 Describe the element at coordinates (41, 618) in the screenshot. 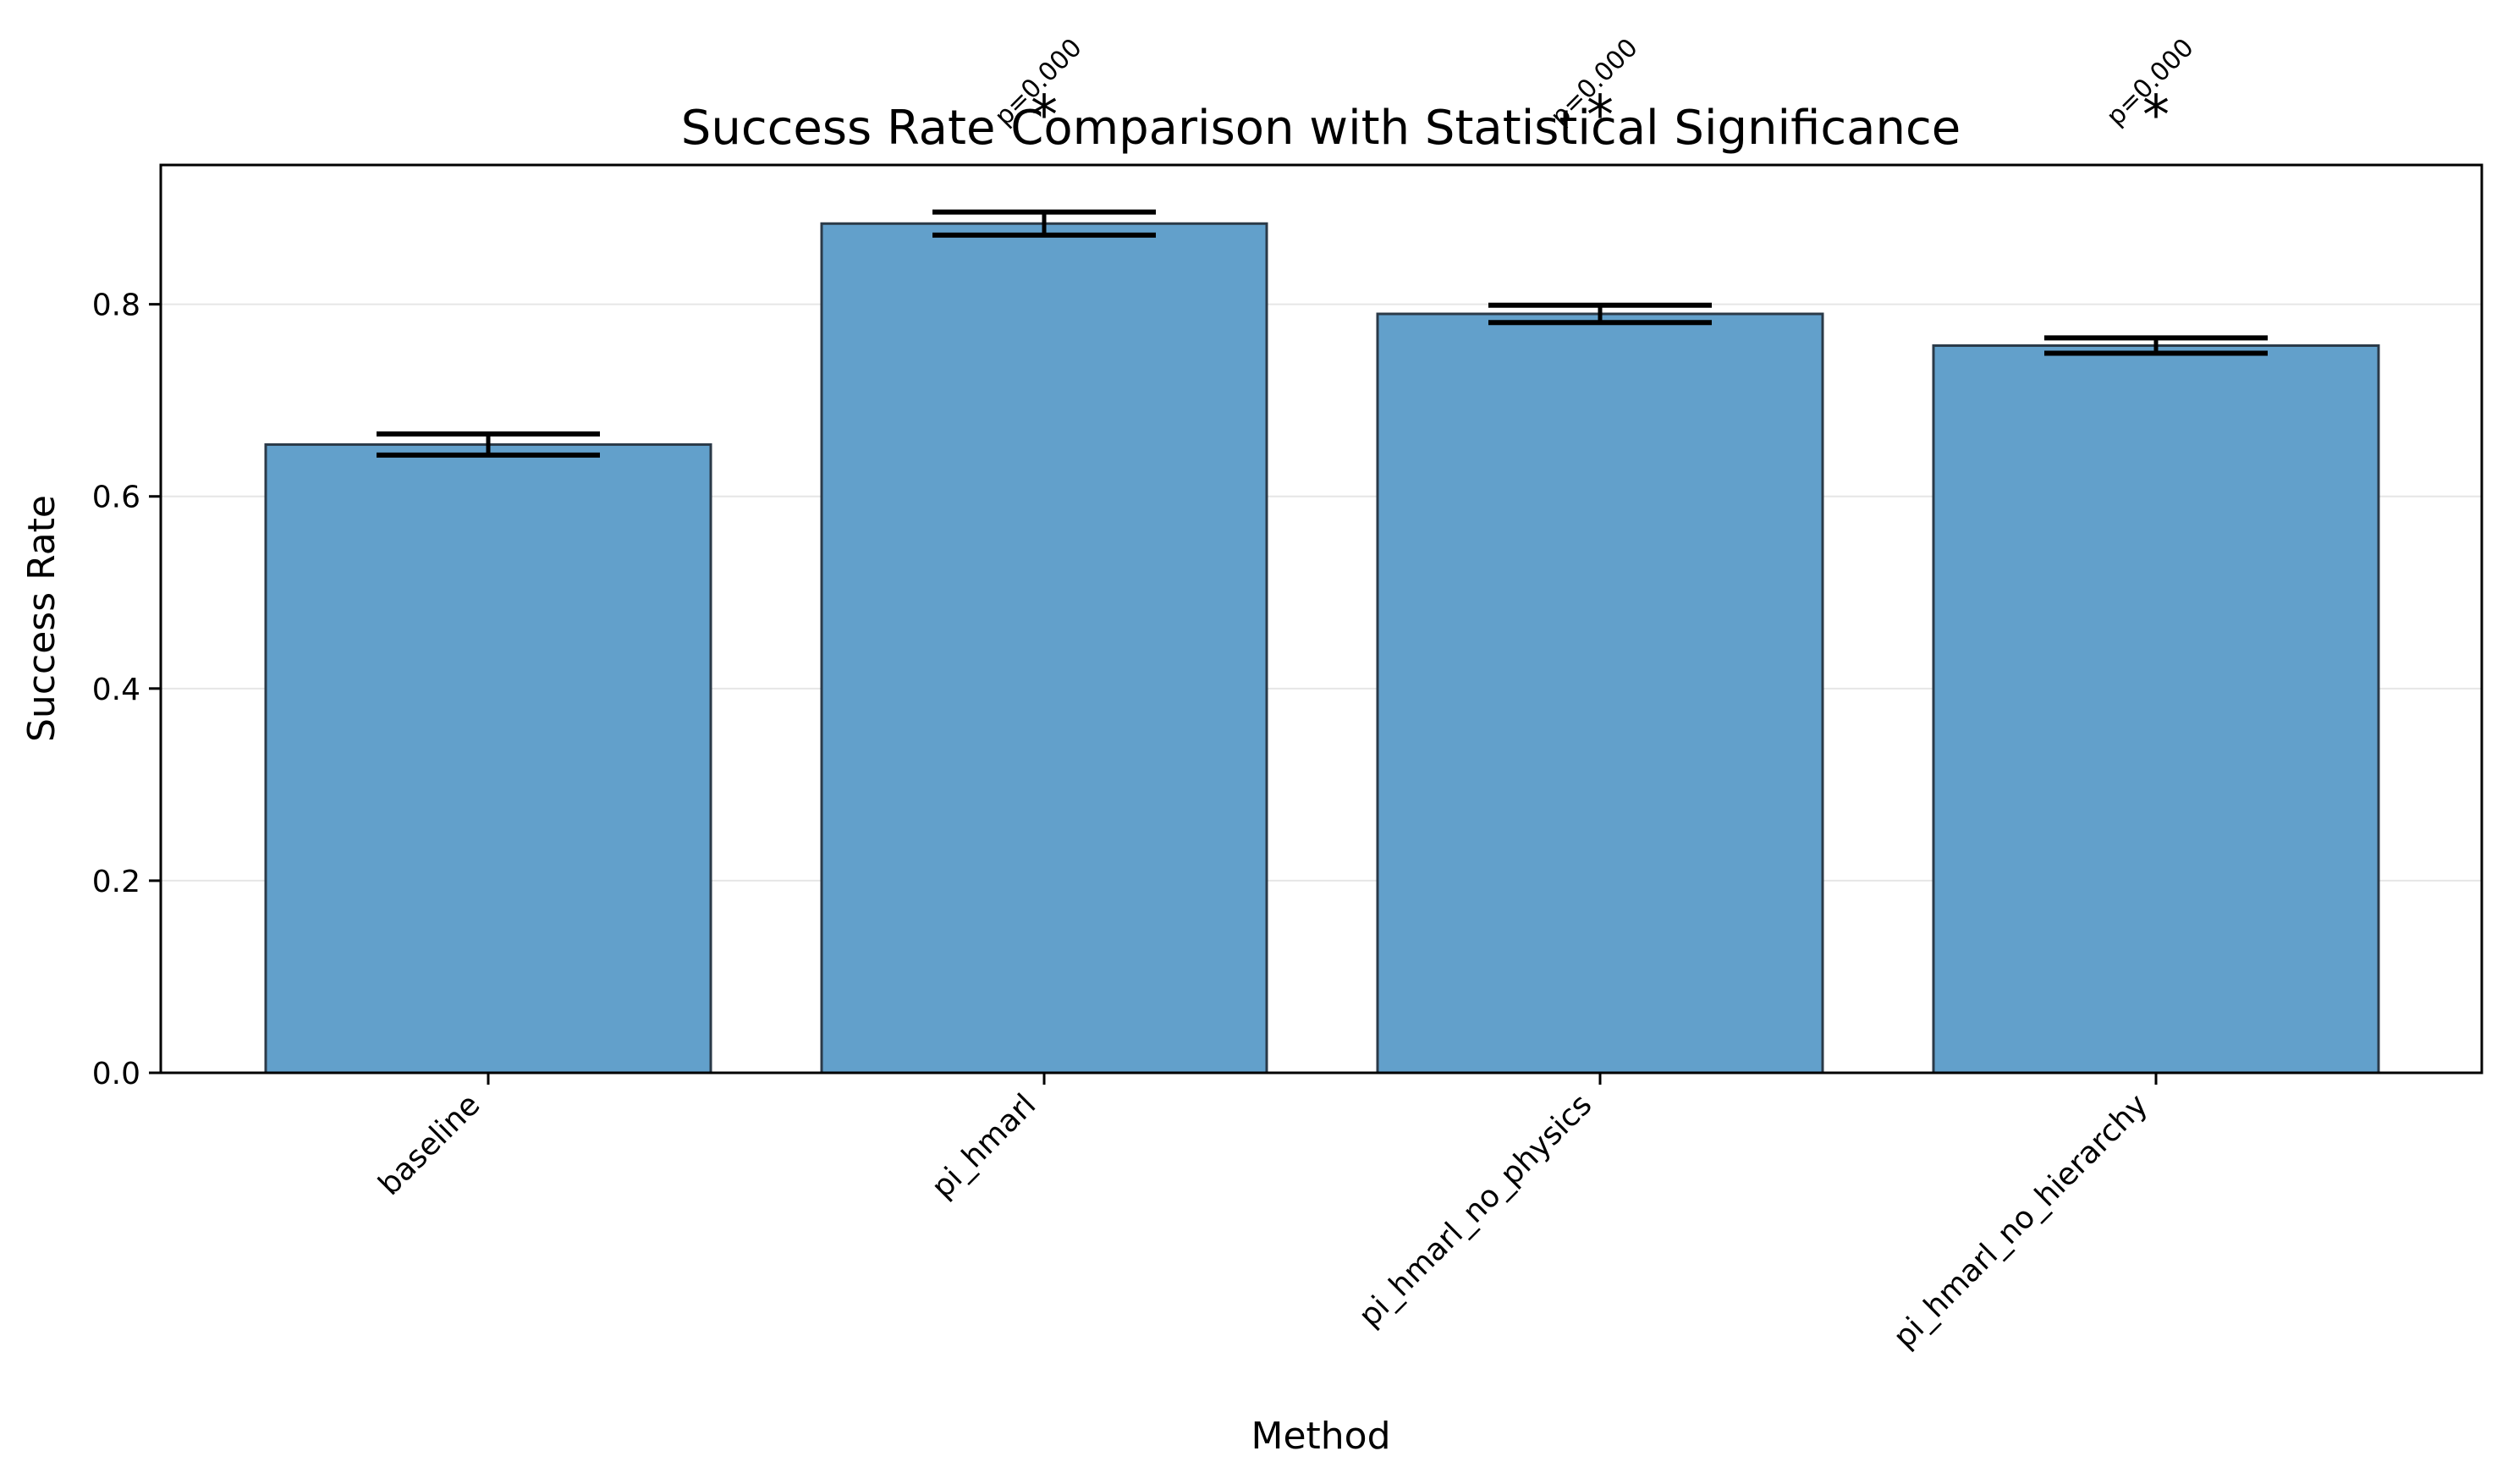

I see `y-axis-label: Success Rate` at that location.